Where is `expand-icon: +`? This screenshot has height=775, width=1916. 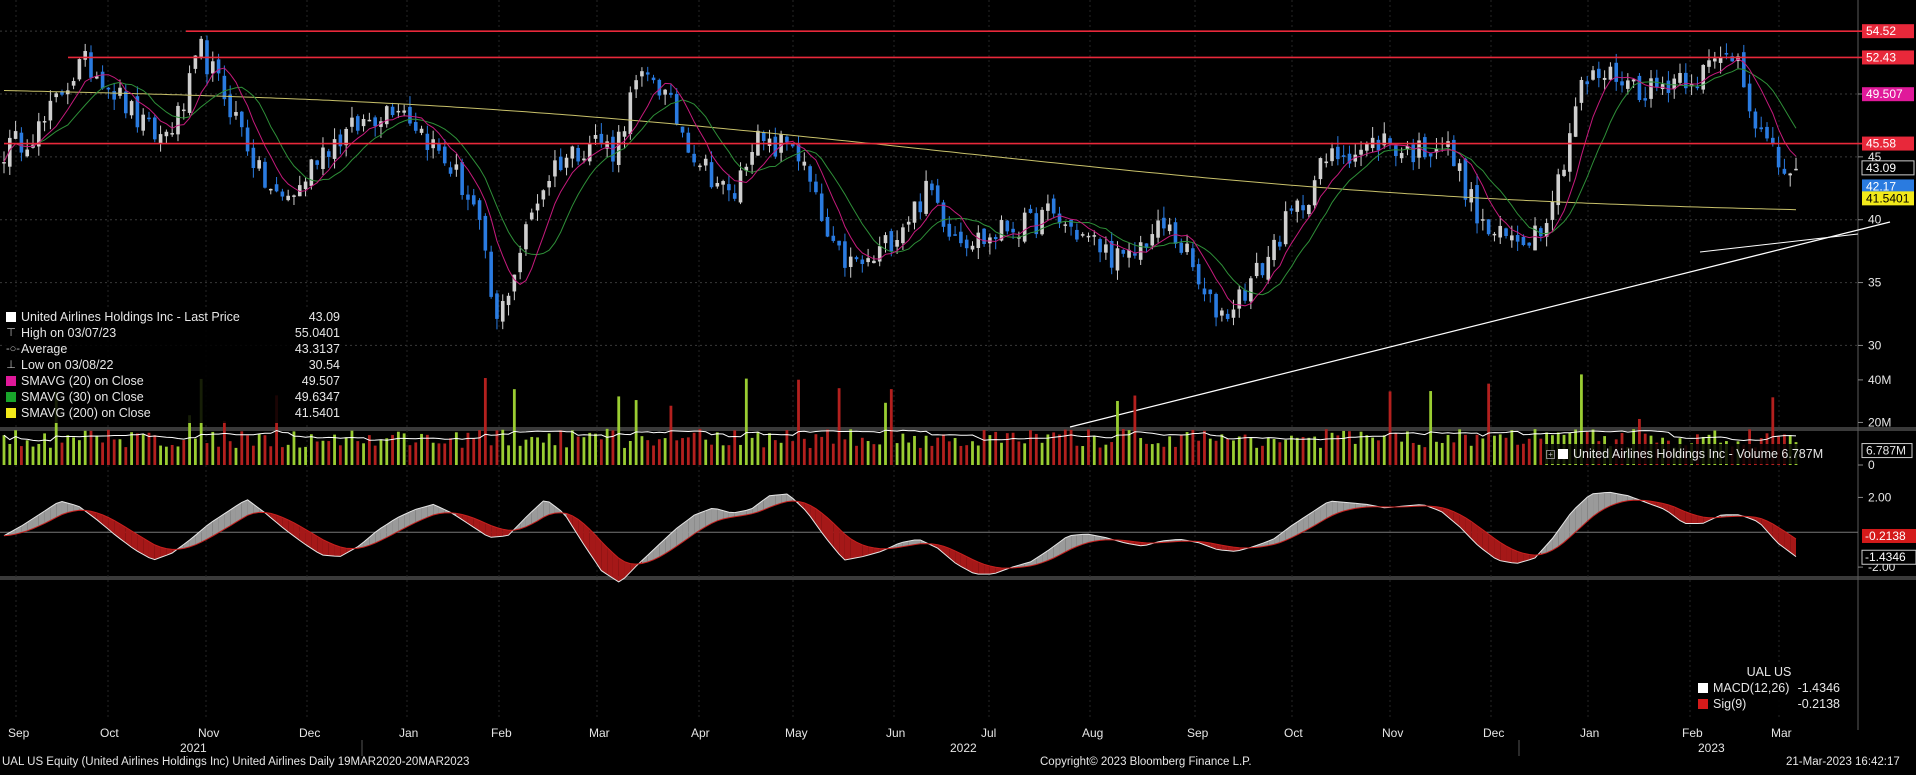
expand-icon: + is located at coordinates (1550, 454).